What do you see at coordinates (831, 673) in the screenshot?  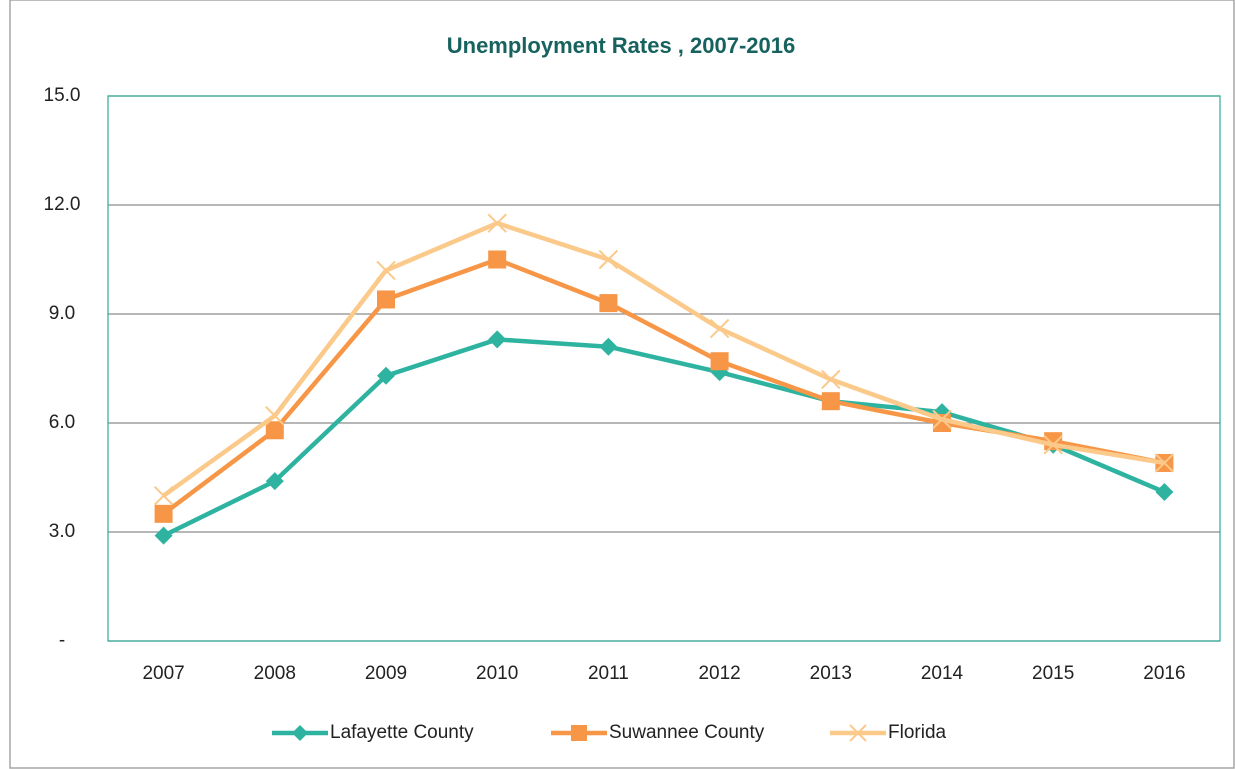 I see `x-tick-label: 2013` at bounding box center [831, 673].